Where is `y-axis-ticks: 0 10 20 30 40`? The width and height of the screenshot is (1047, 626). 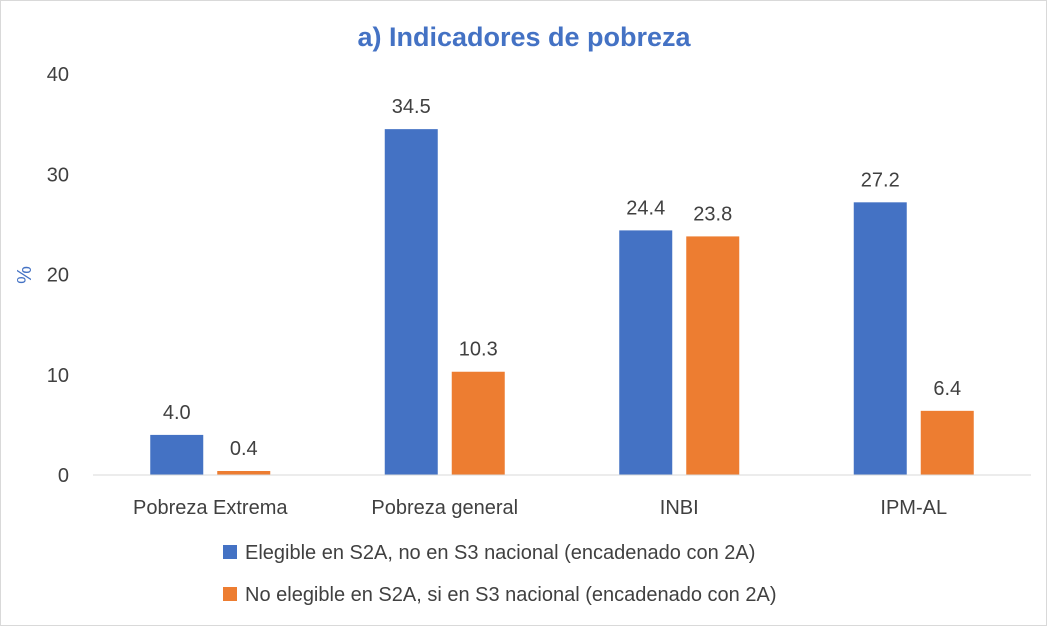 y-axis-ticks: 0 10 20 30 40 is located at coordinates (58, 275).